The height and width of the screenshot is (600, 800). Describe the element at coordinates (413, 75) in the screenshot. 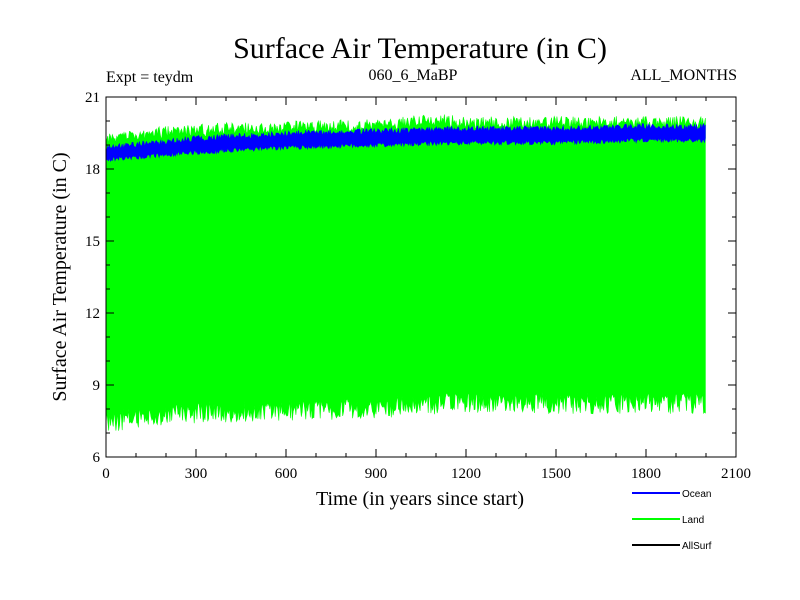

I see `chart-subtitle-center: 060_6_MaBP` at that location.